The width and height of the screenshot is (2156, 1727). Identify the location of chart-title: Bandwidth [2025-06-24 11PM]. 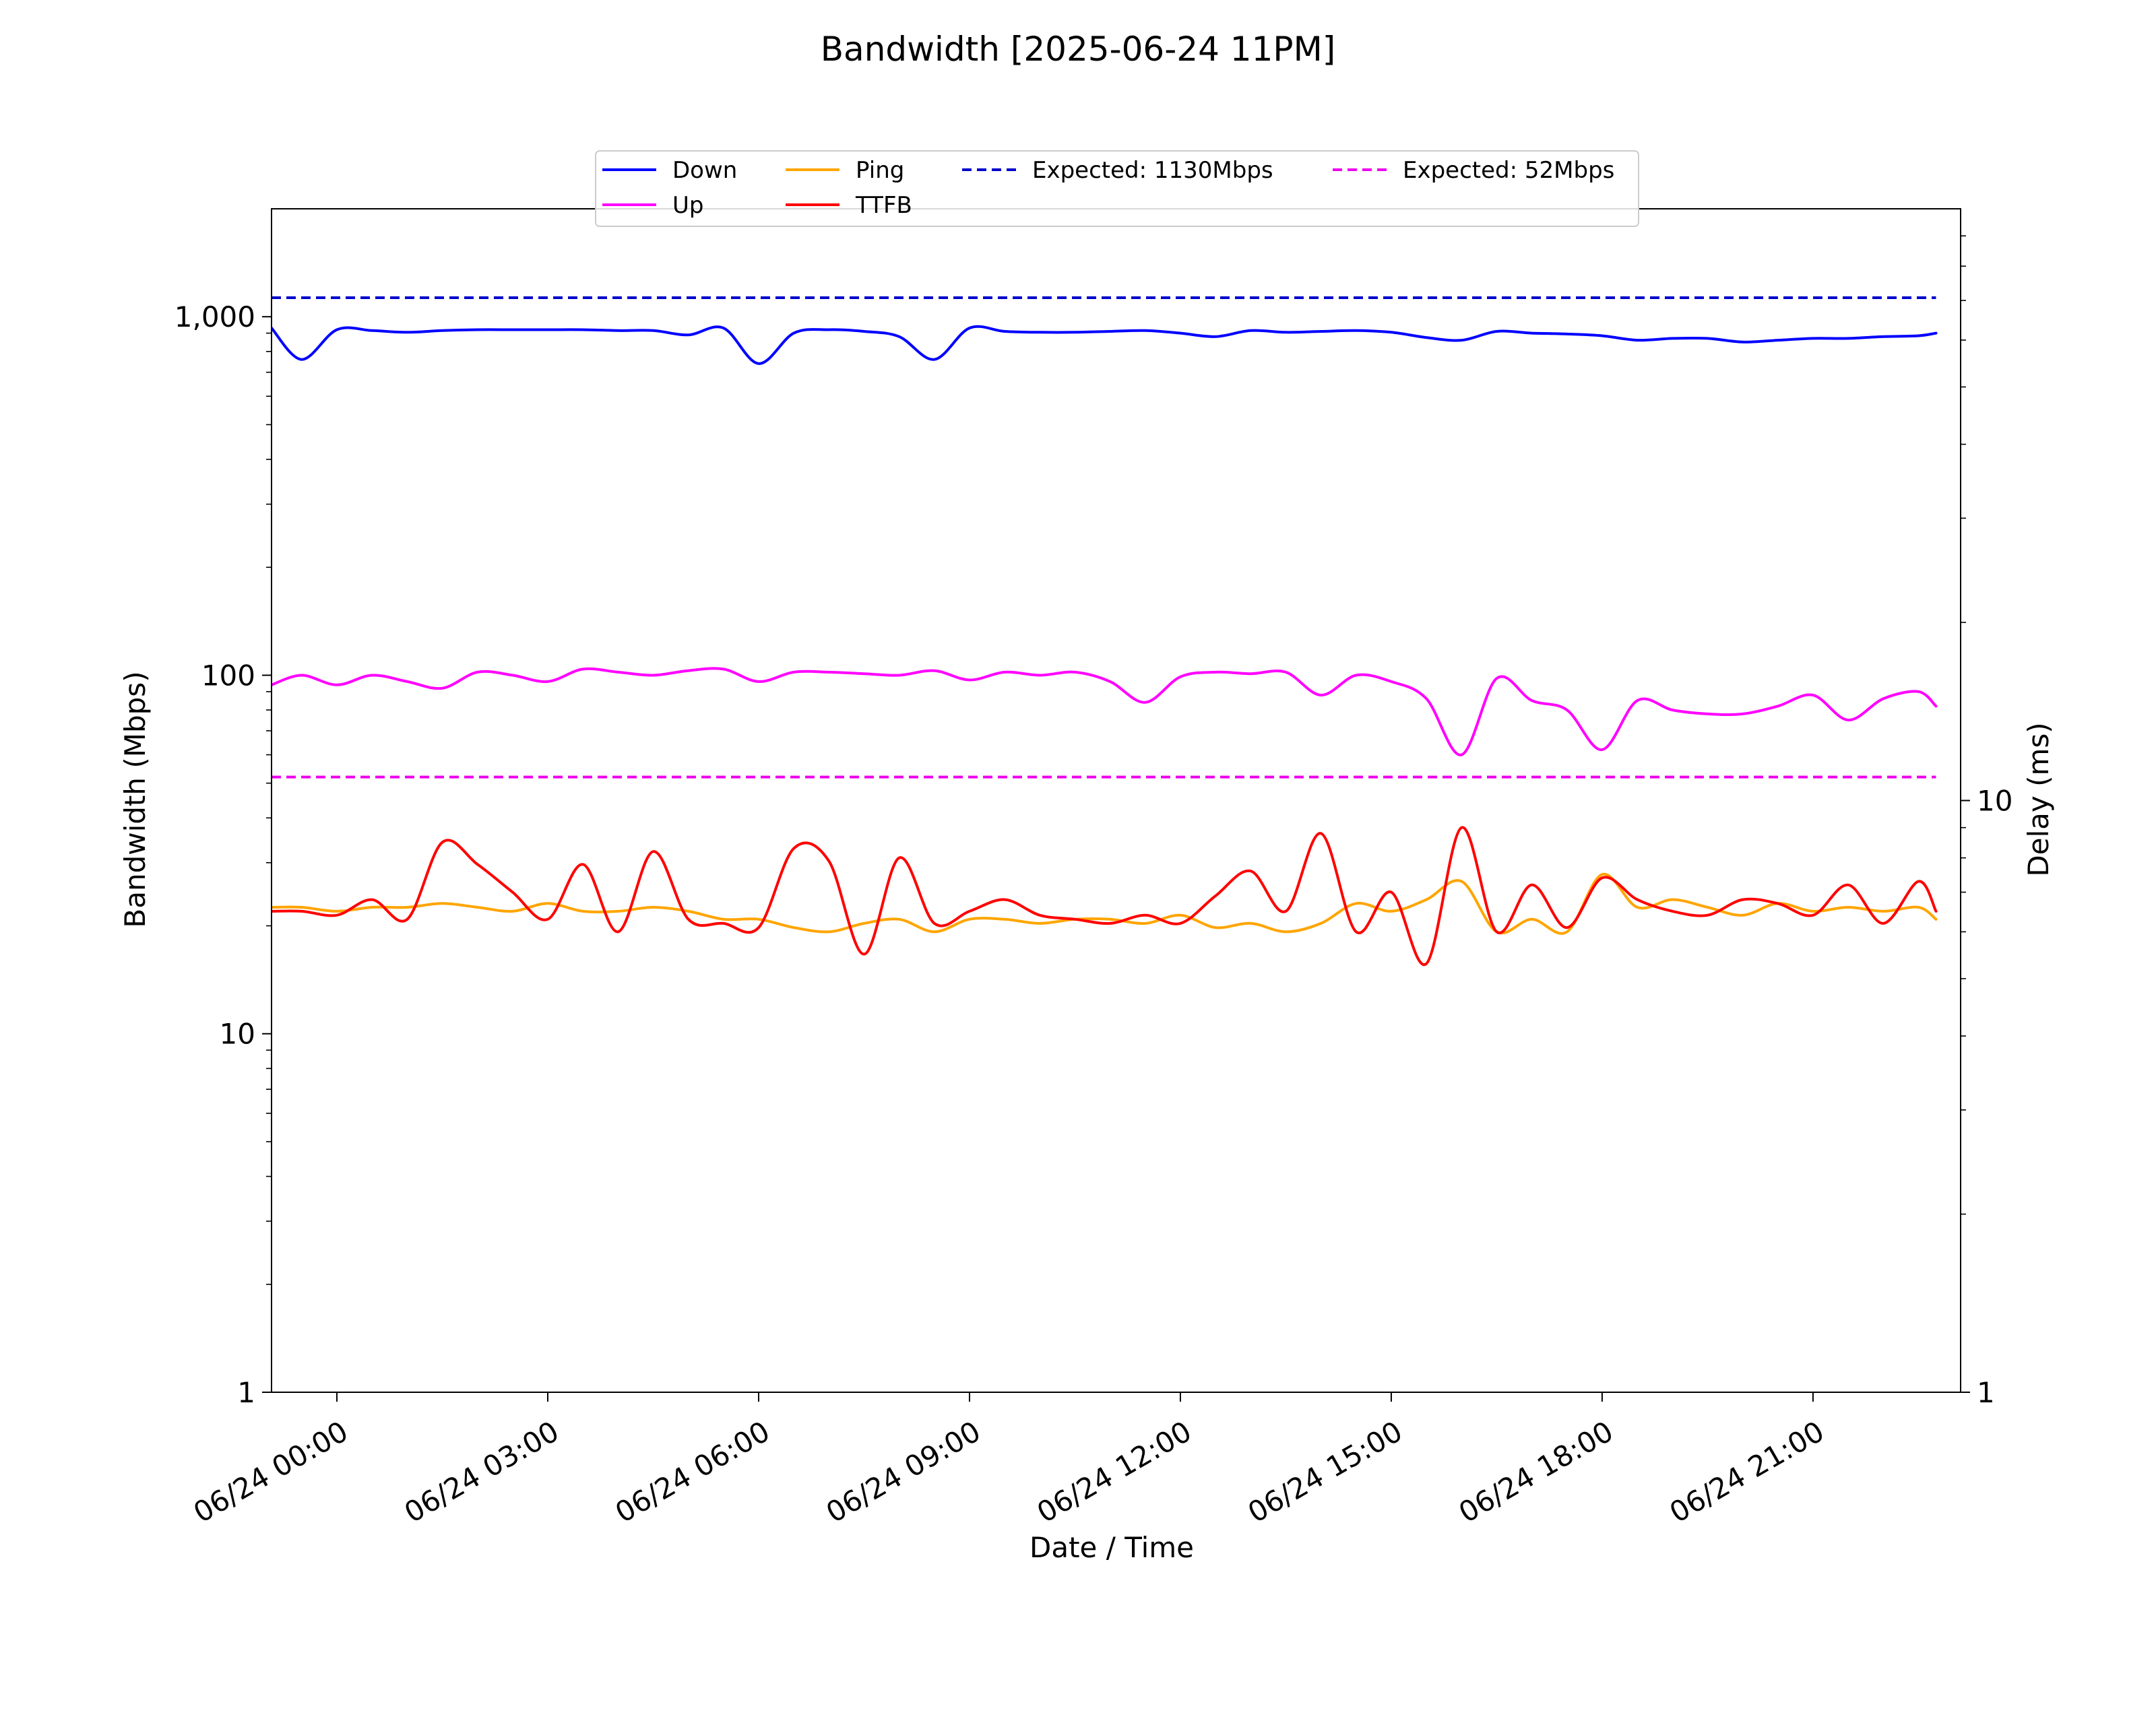
(1078, 50).